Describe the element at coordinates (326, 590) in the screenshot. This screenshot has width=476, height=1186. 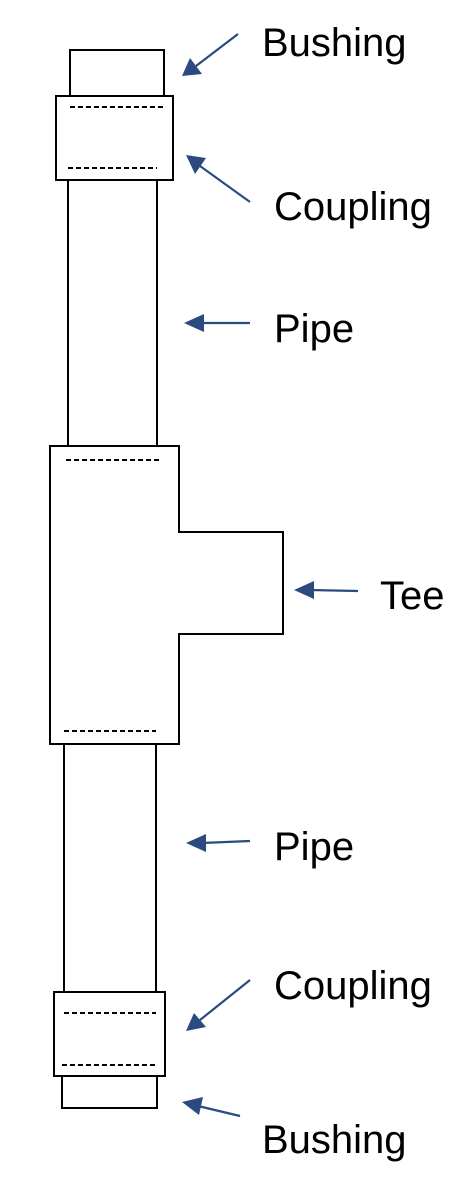
I see `arrow-tee` at that location.